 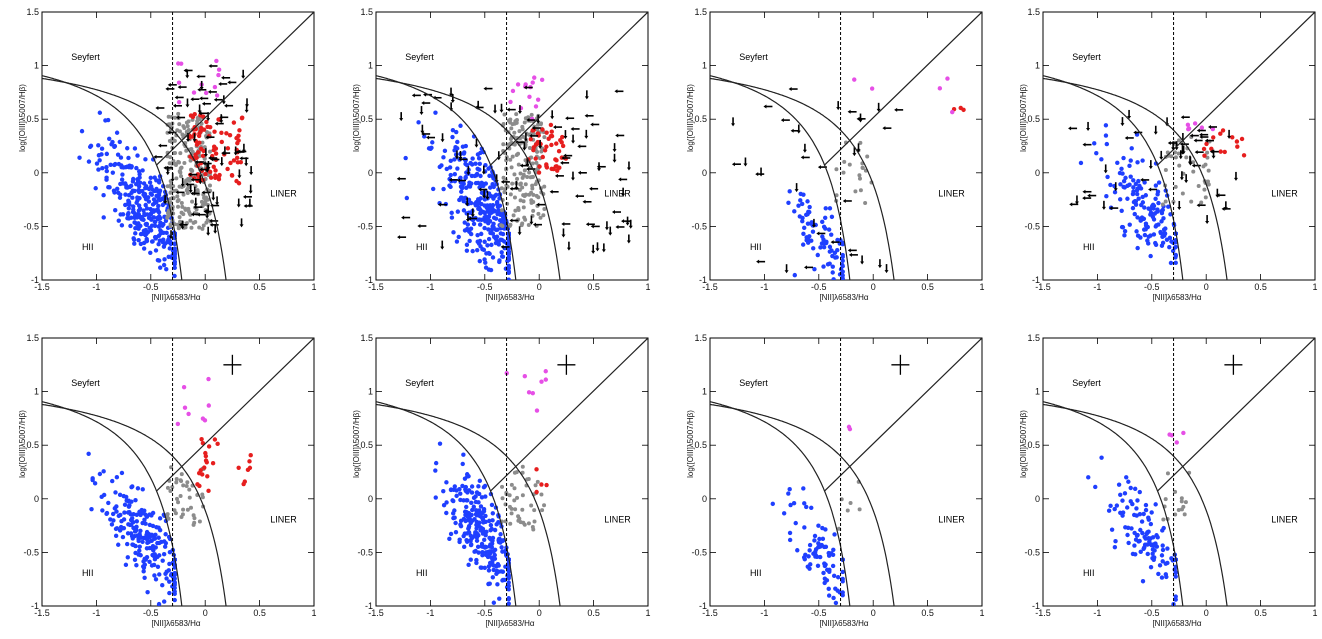 I want to click on region-label-liner: LINER, so click(x=951, y=193).